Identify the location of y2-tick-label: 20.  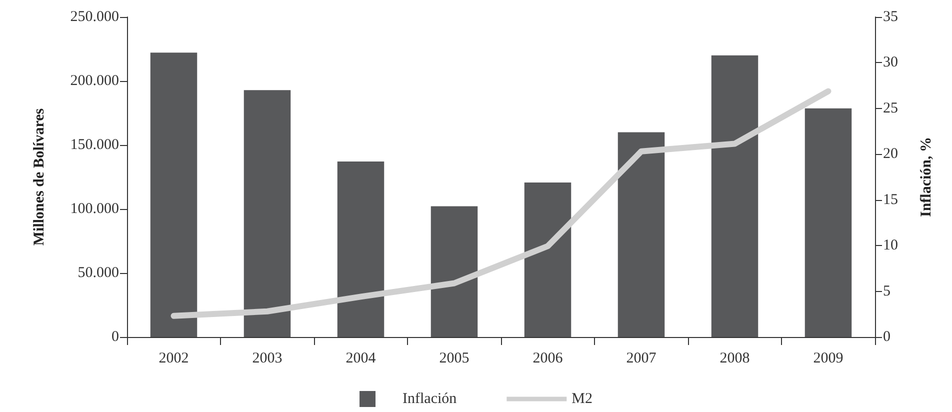
(890, 154).